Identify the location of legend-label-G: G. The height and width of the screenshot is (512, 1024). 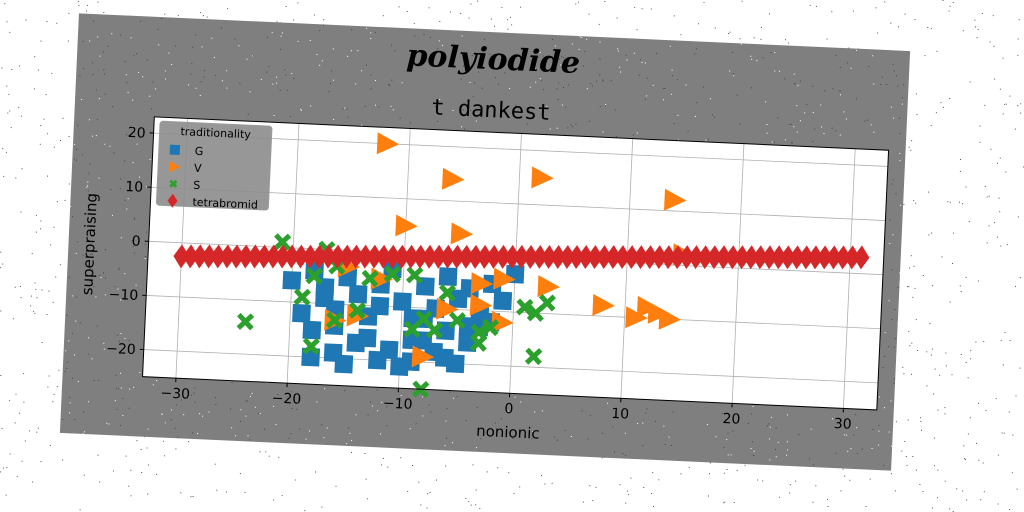
(199, 151).